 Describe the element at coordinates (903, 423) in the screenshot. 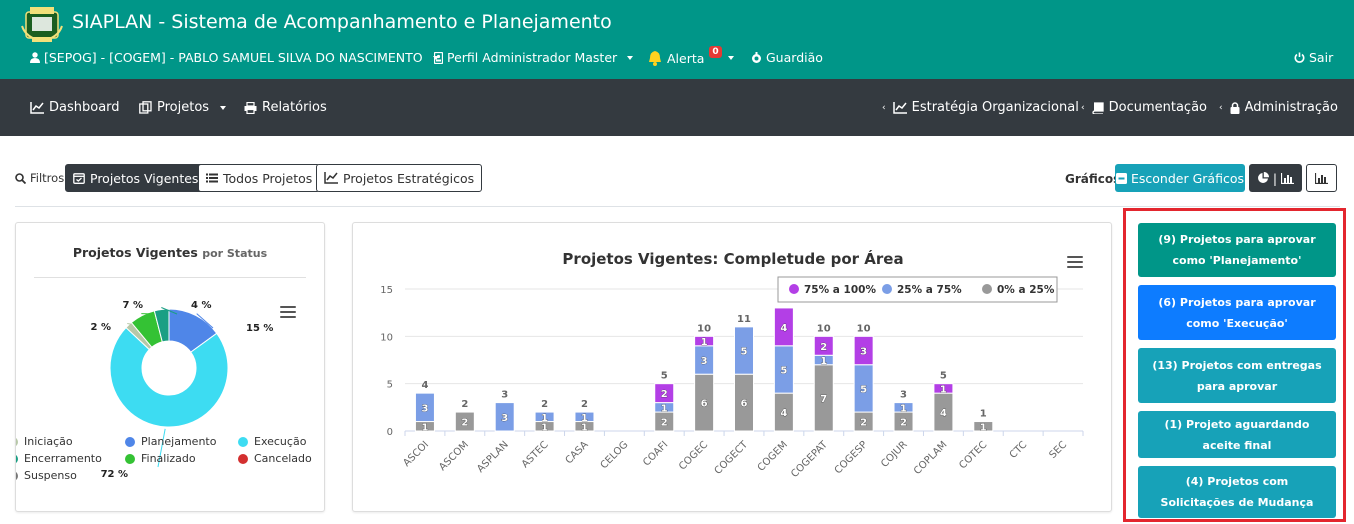

I see `bar-data-label: 2` at that location.